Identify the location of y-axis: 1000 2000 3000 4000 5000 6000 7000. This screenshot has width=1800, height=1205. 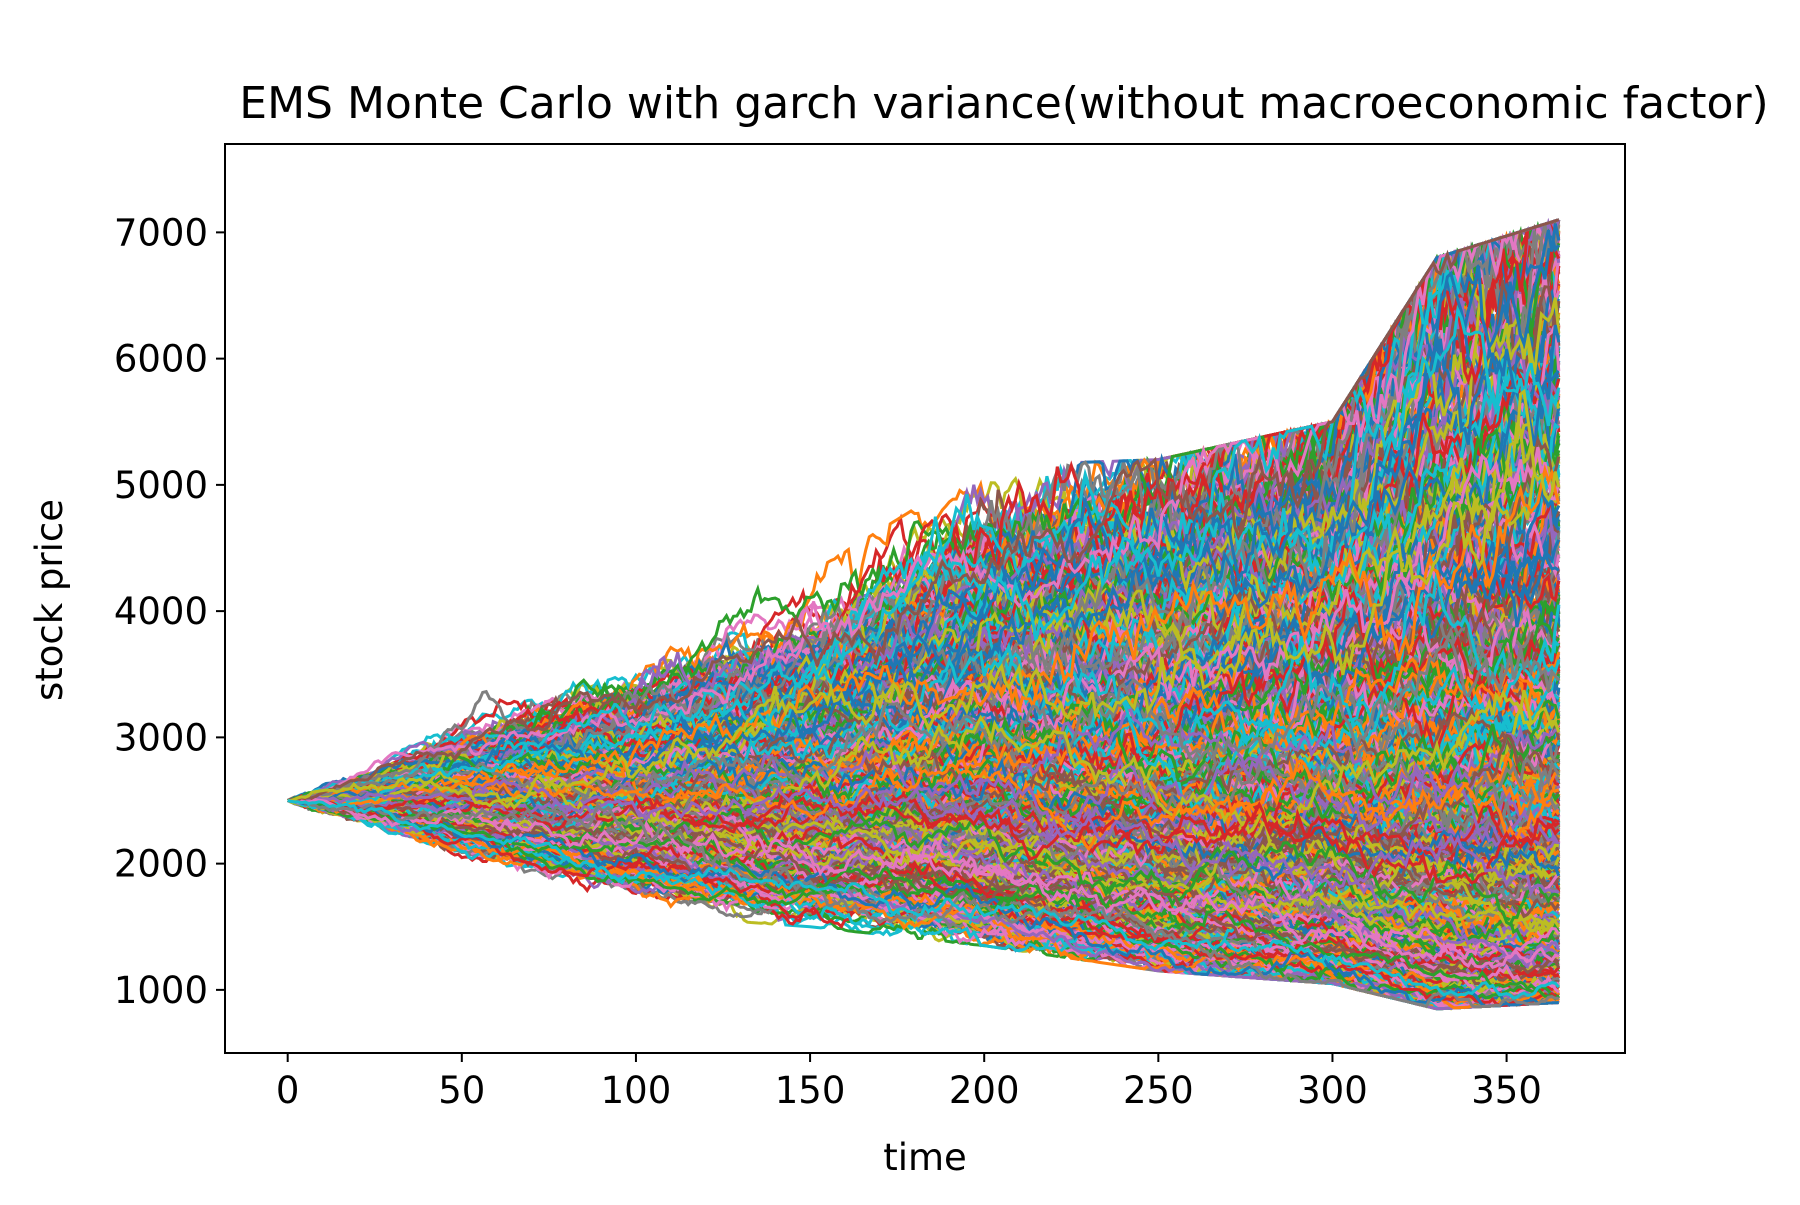
(169, 611).